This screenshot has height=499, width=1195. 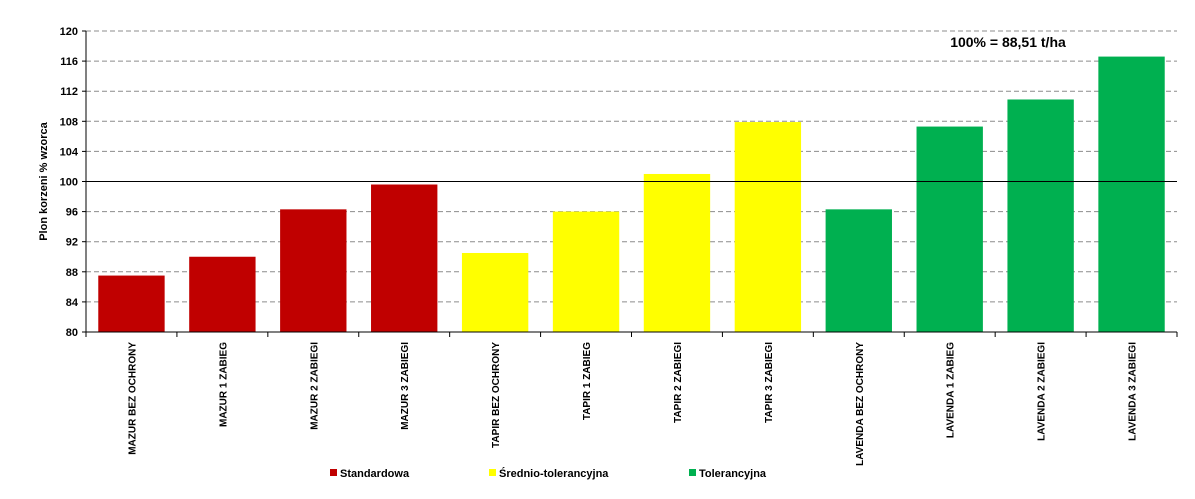 I want to click on x-tick-label: LAVENDA 3 ZABIEGI, so click(x=1133, y=391).